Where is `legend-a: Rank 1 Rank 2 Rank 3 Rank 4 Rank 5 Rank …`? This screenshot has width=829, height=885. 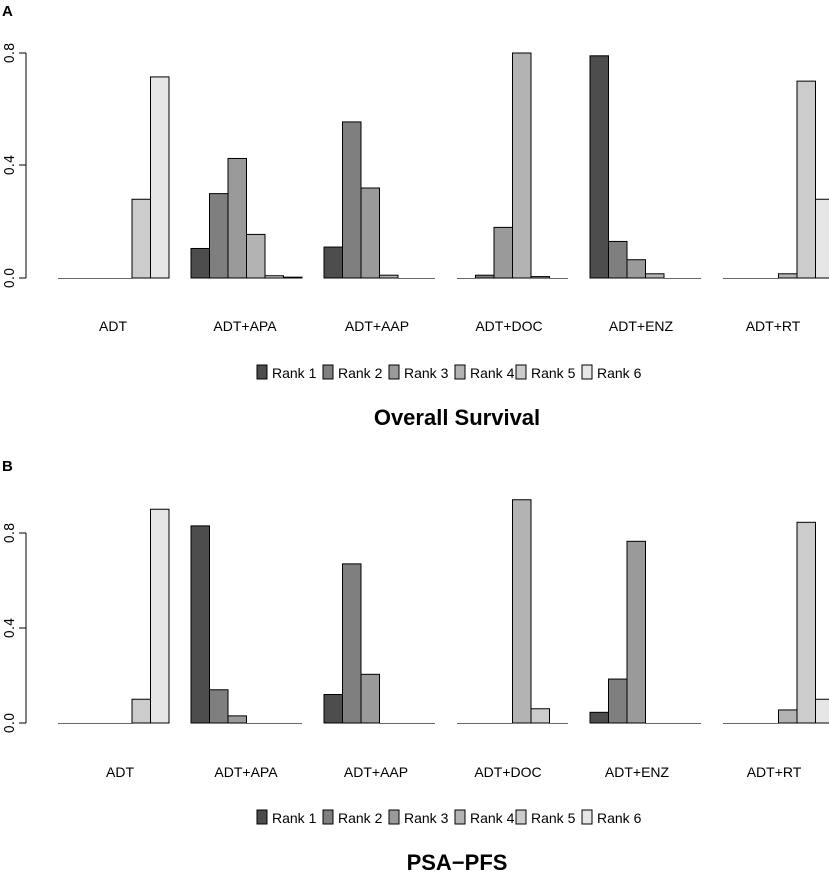
legend-a: Rank 1 Rank 2 Rank 3 Rank 4 Rank 5 Rank … is located at coordinates (449, 372).